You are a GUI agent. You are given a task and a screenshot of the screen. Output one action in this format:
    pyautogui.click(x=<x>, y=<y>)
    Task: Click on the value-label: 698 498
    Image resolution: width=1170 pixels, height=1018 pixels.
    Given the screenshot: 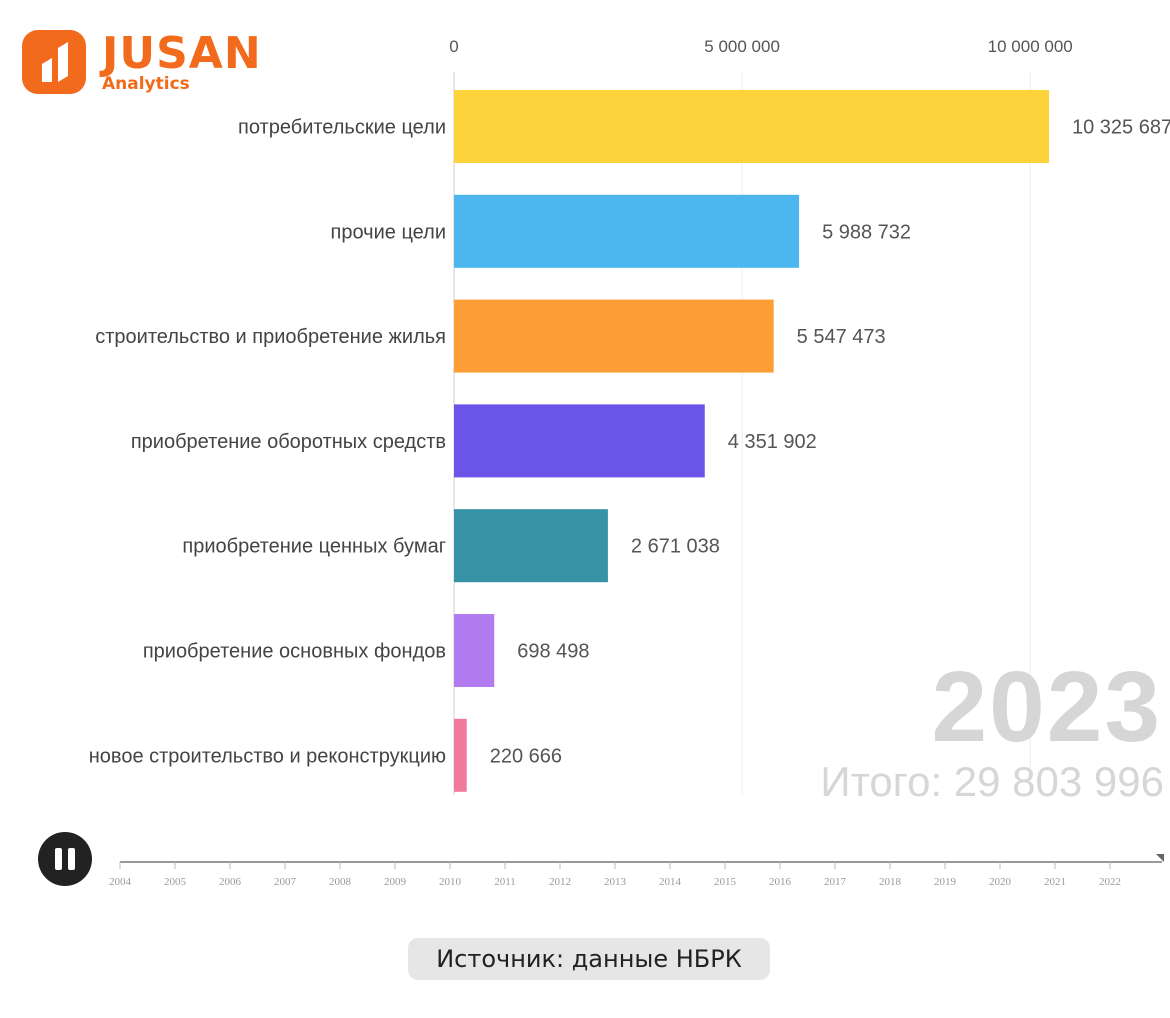 What is the action you would take?
    pyautogui.click(x=553, y=652)
    